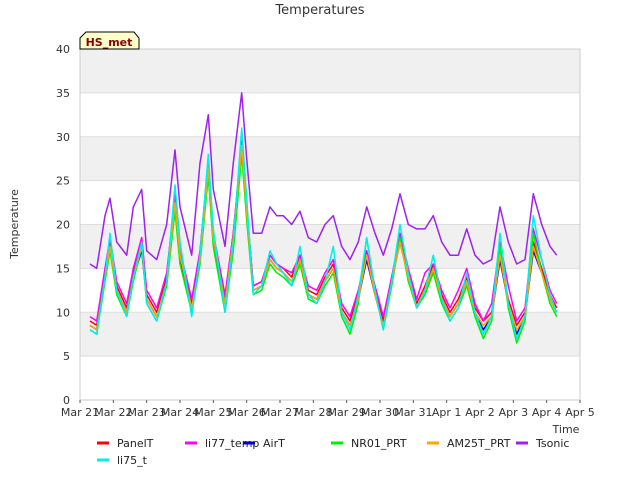  What do you see at coordinates (80, 412) in the screenshot?
I see `x-tick-label: Mar 21` at bounding box center [80, 412].